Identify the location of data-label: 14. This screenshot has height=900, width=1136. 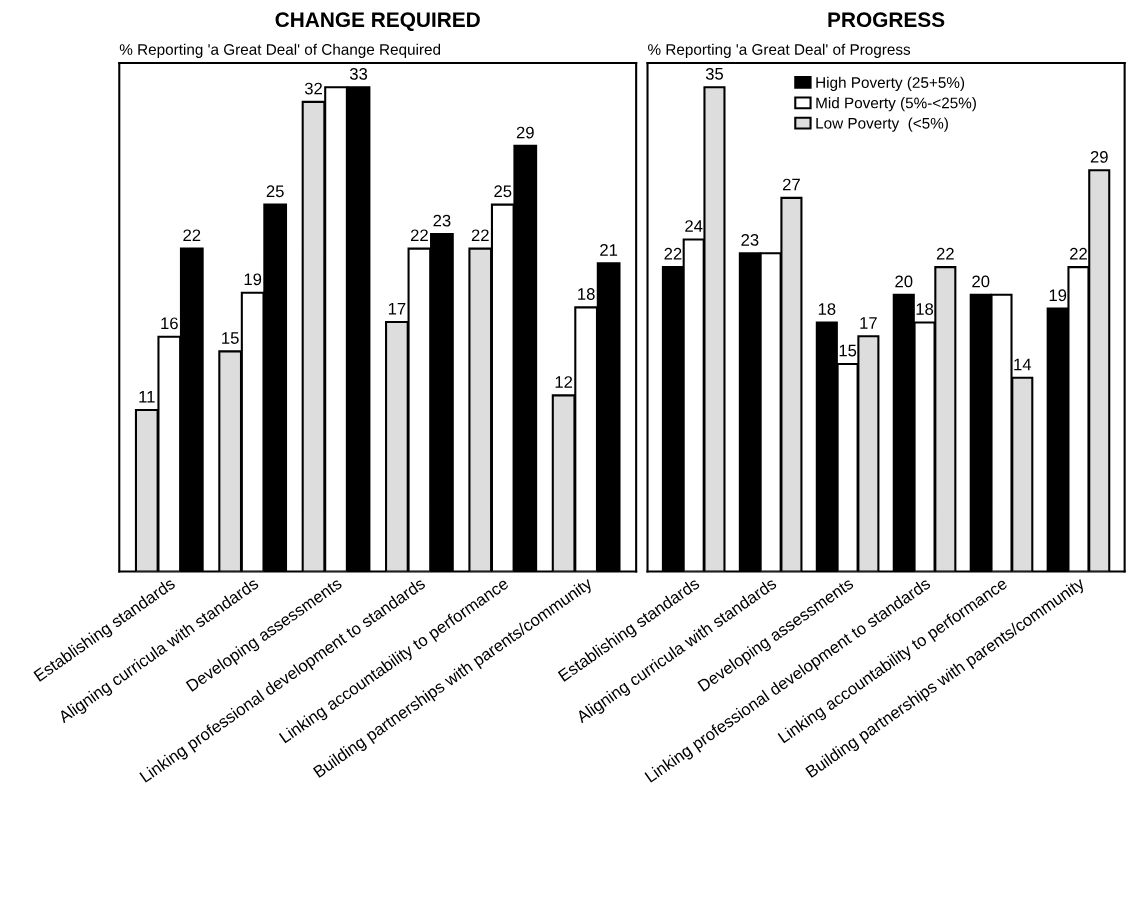
(1023, 364).